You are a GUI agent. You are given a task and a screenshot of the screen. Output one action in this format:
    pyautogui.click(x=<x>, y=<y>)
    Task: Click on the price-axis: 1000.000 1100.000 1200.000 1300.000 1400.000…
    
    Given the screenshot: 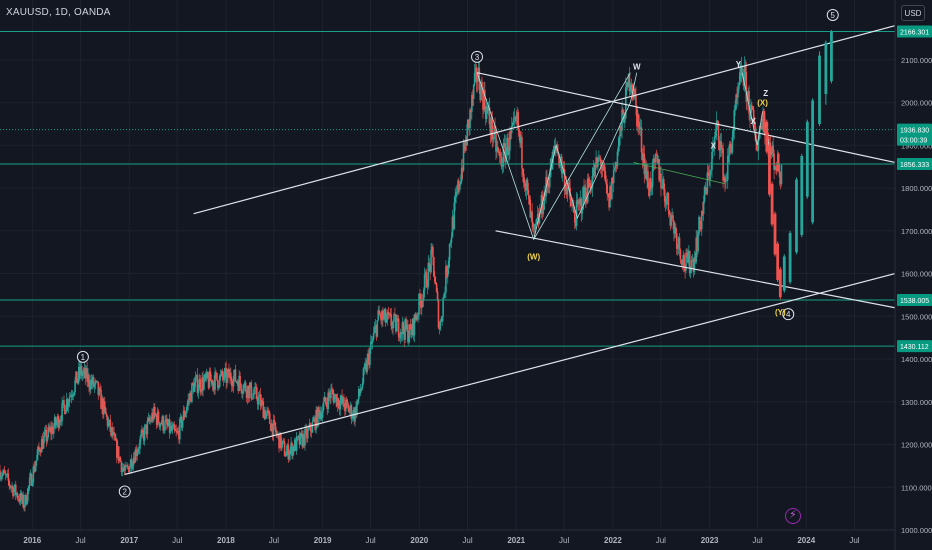 What is the action you would take?
    pyautogui.click(x=913, y=275)
    